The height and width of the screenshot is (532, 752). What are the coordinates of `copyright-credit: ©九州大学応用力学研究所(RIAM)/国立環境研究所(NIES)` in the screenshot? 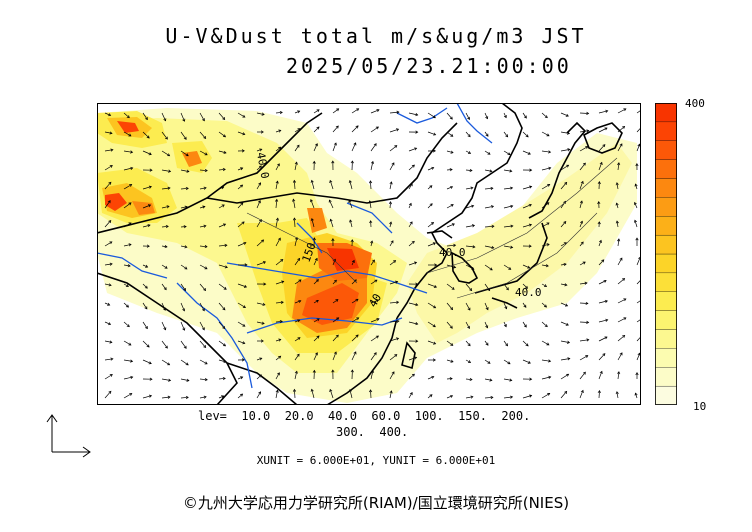 It's located at (376, 503).